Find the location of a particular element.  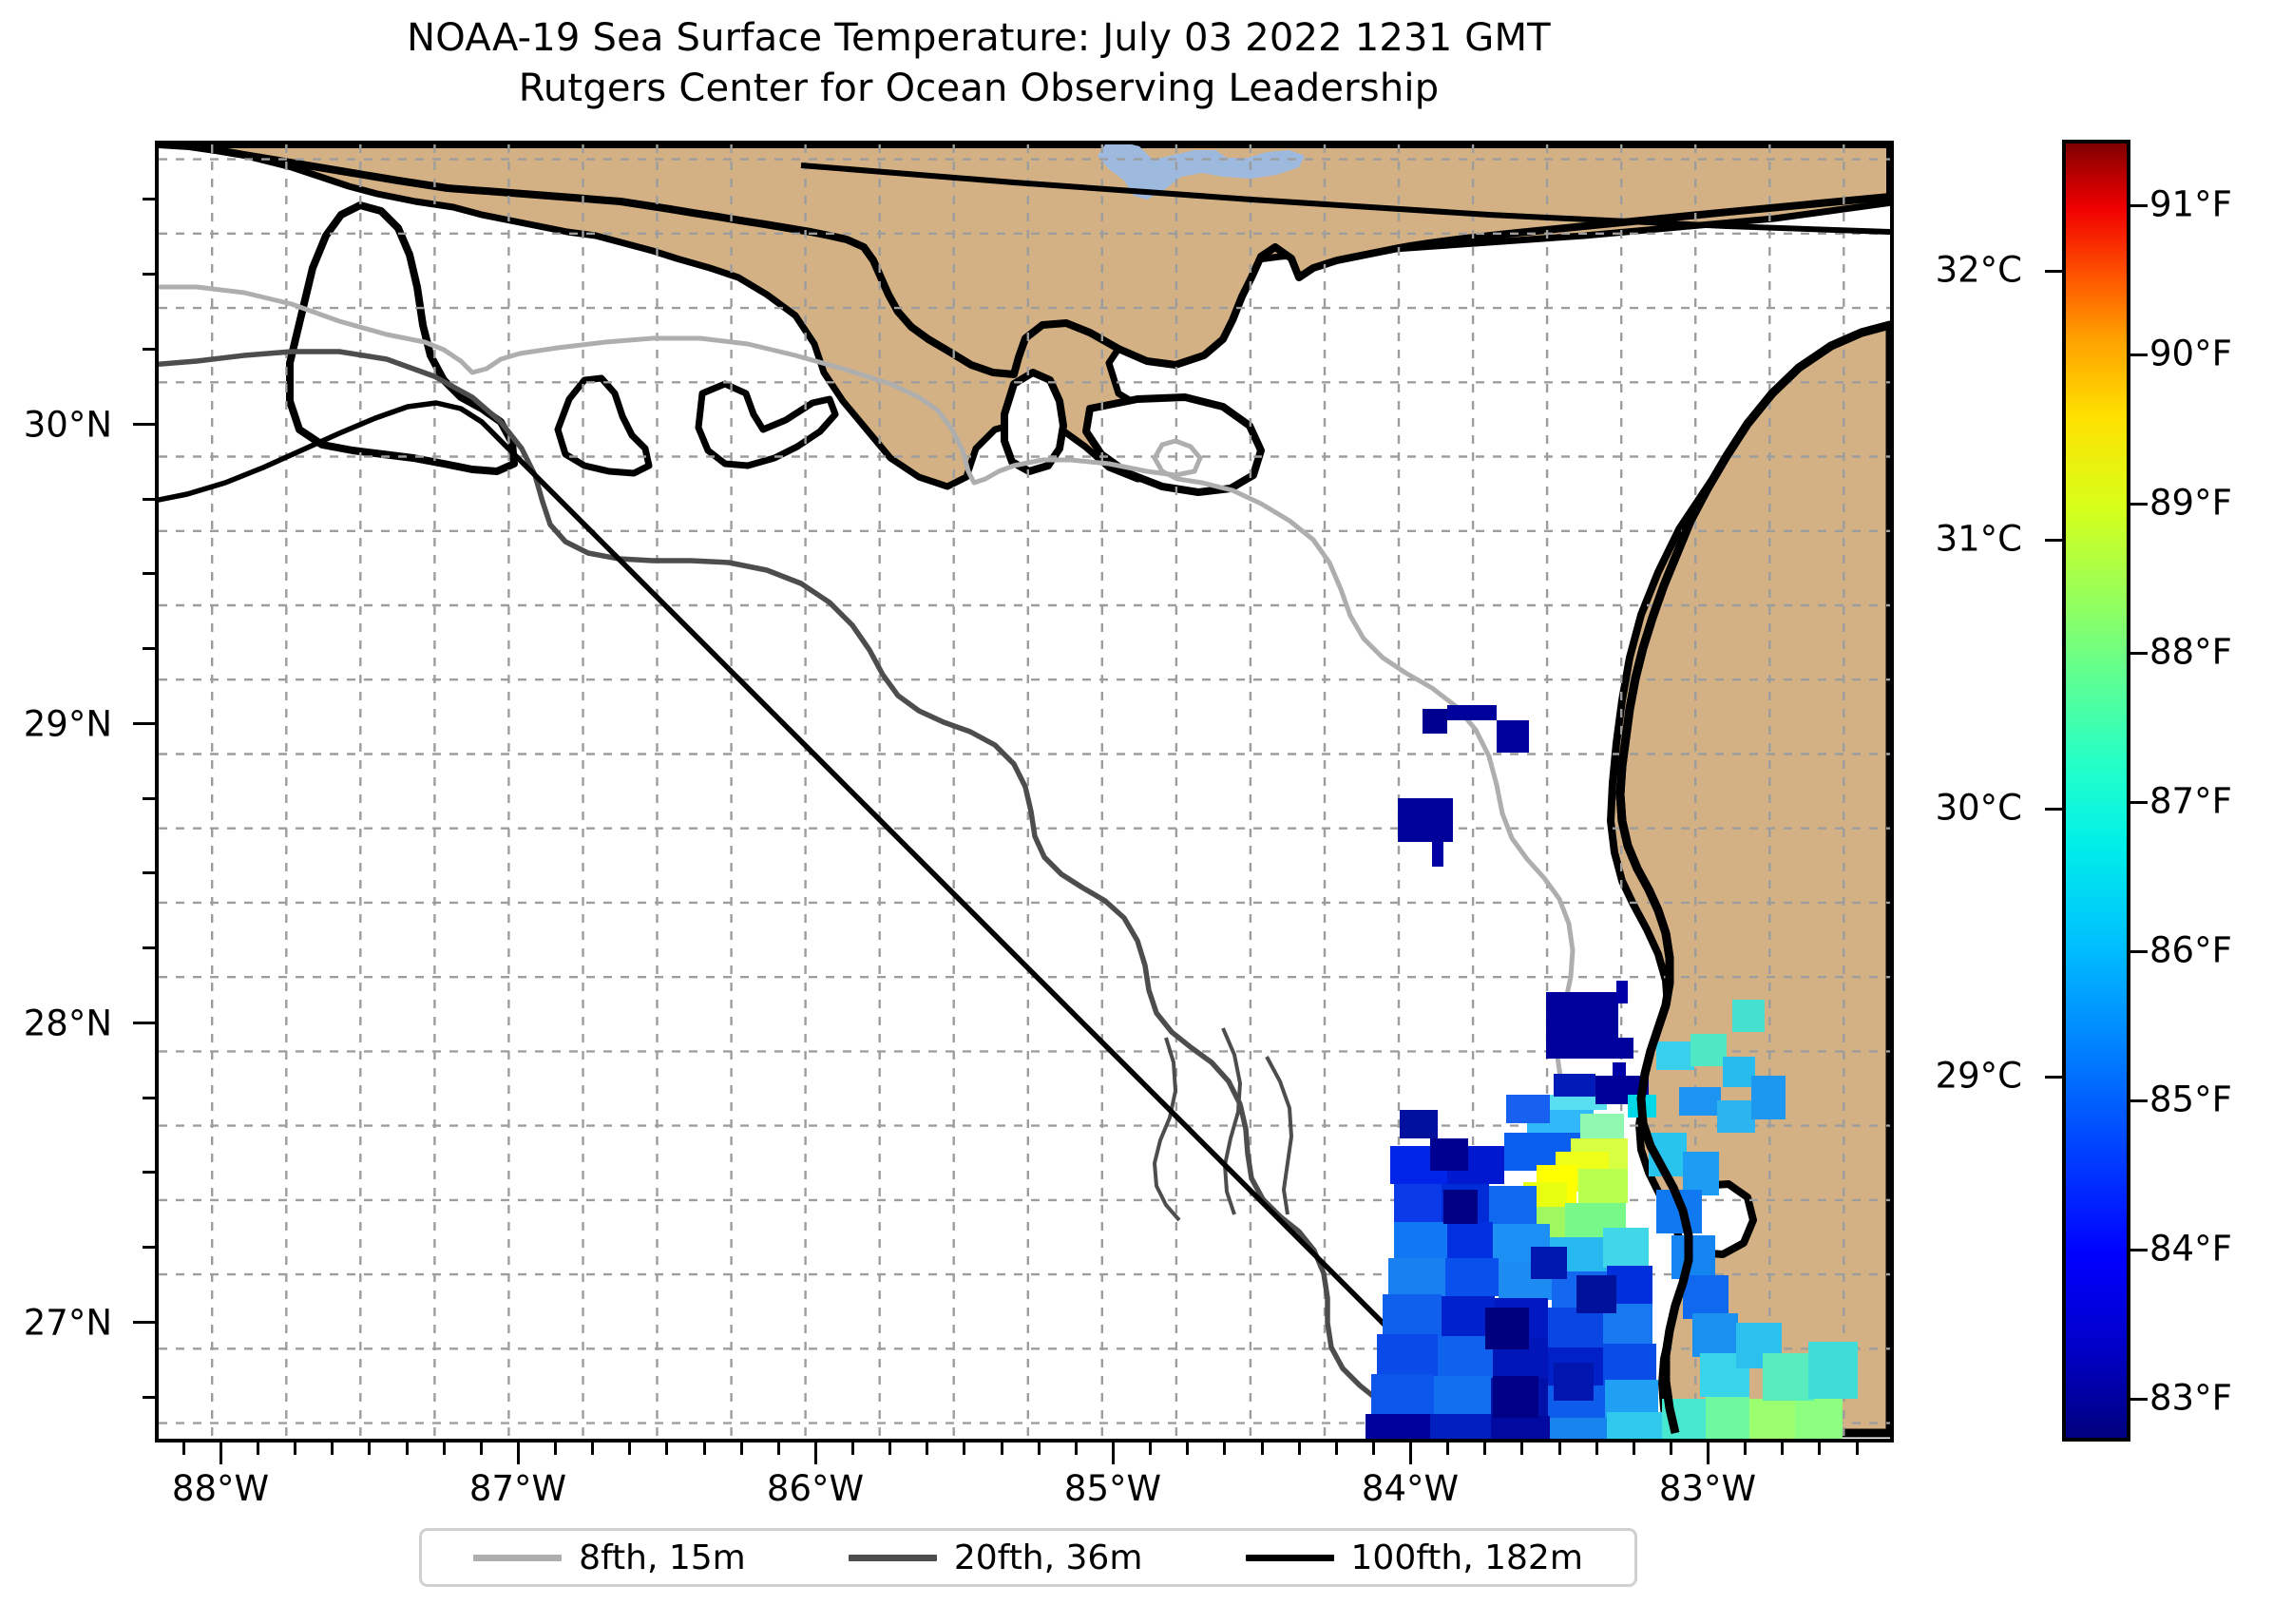

isobath-100fth-north is located at coordinates (1345, 198).